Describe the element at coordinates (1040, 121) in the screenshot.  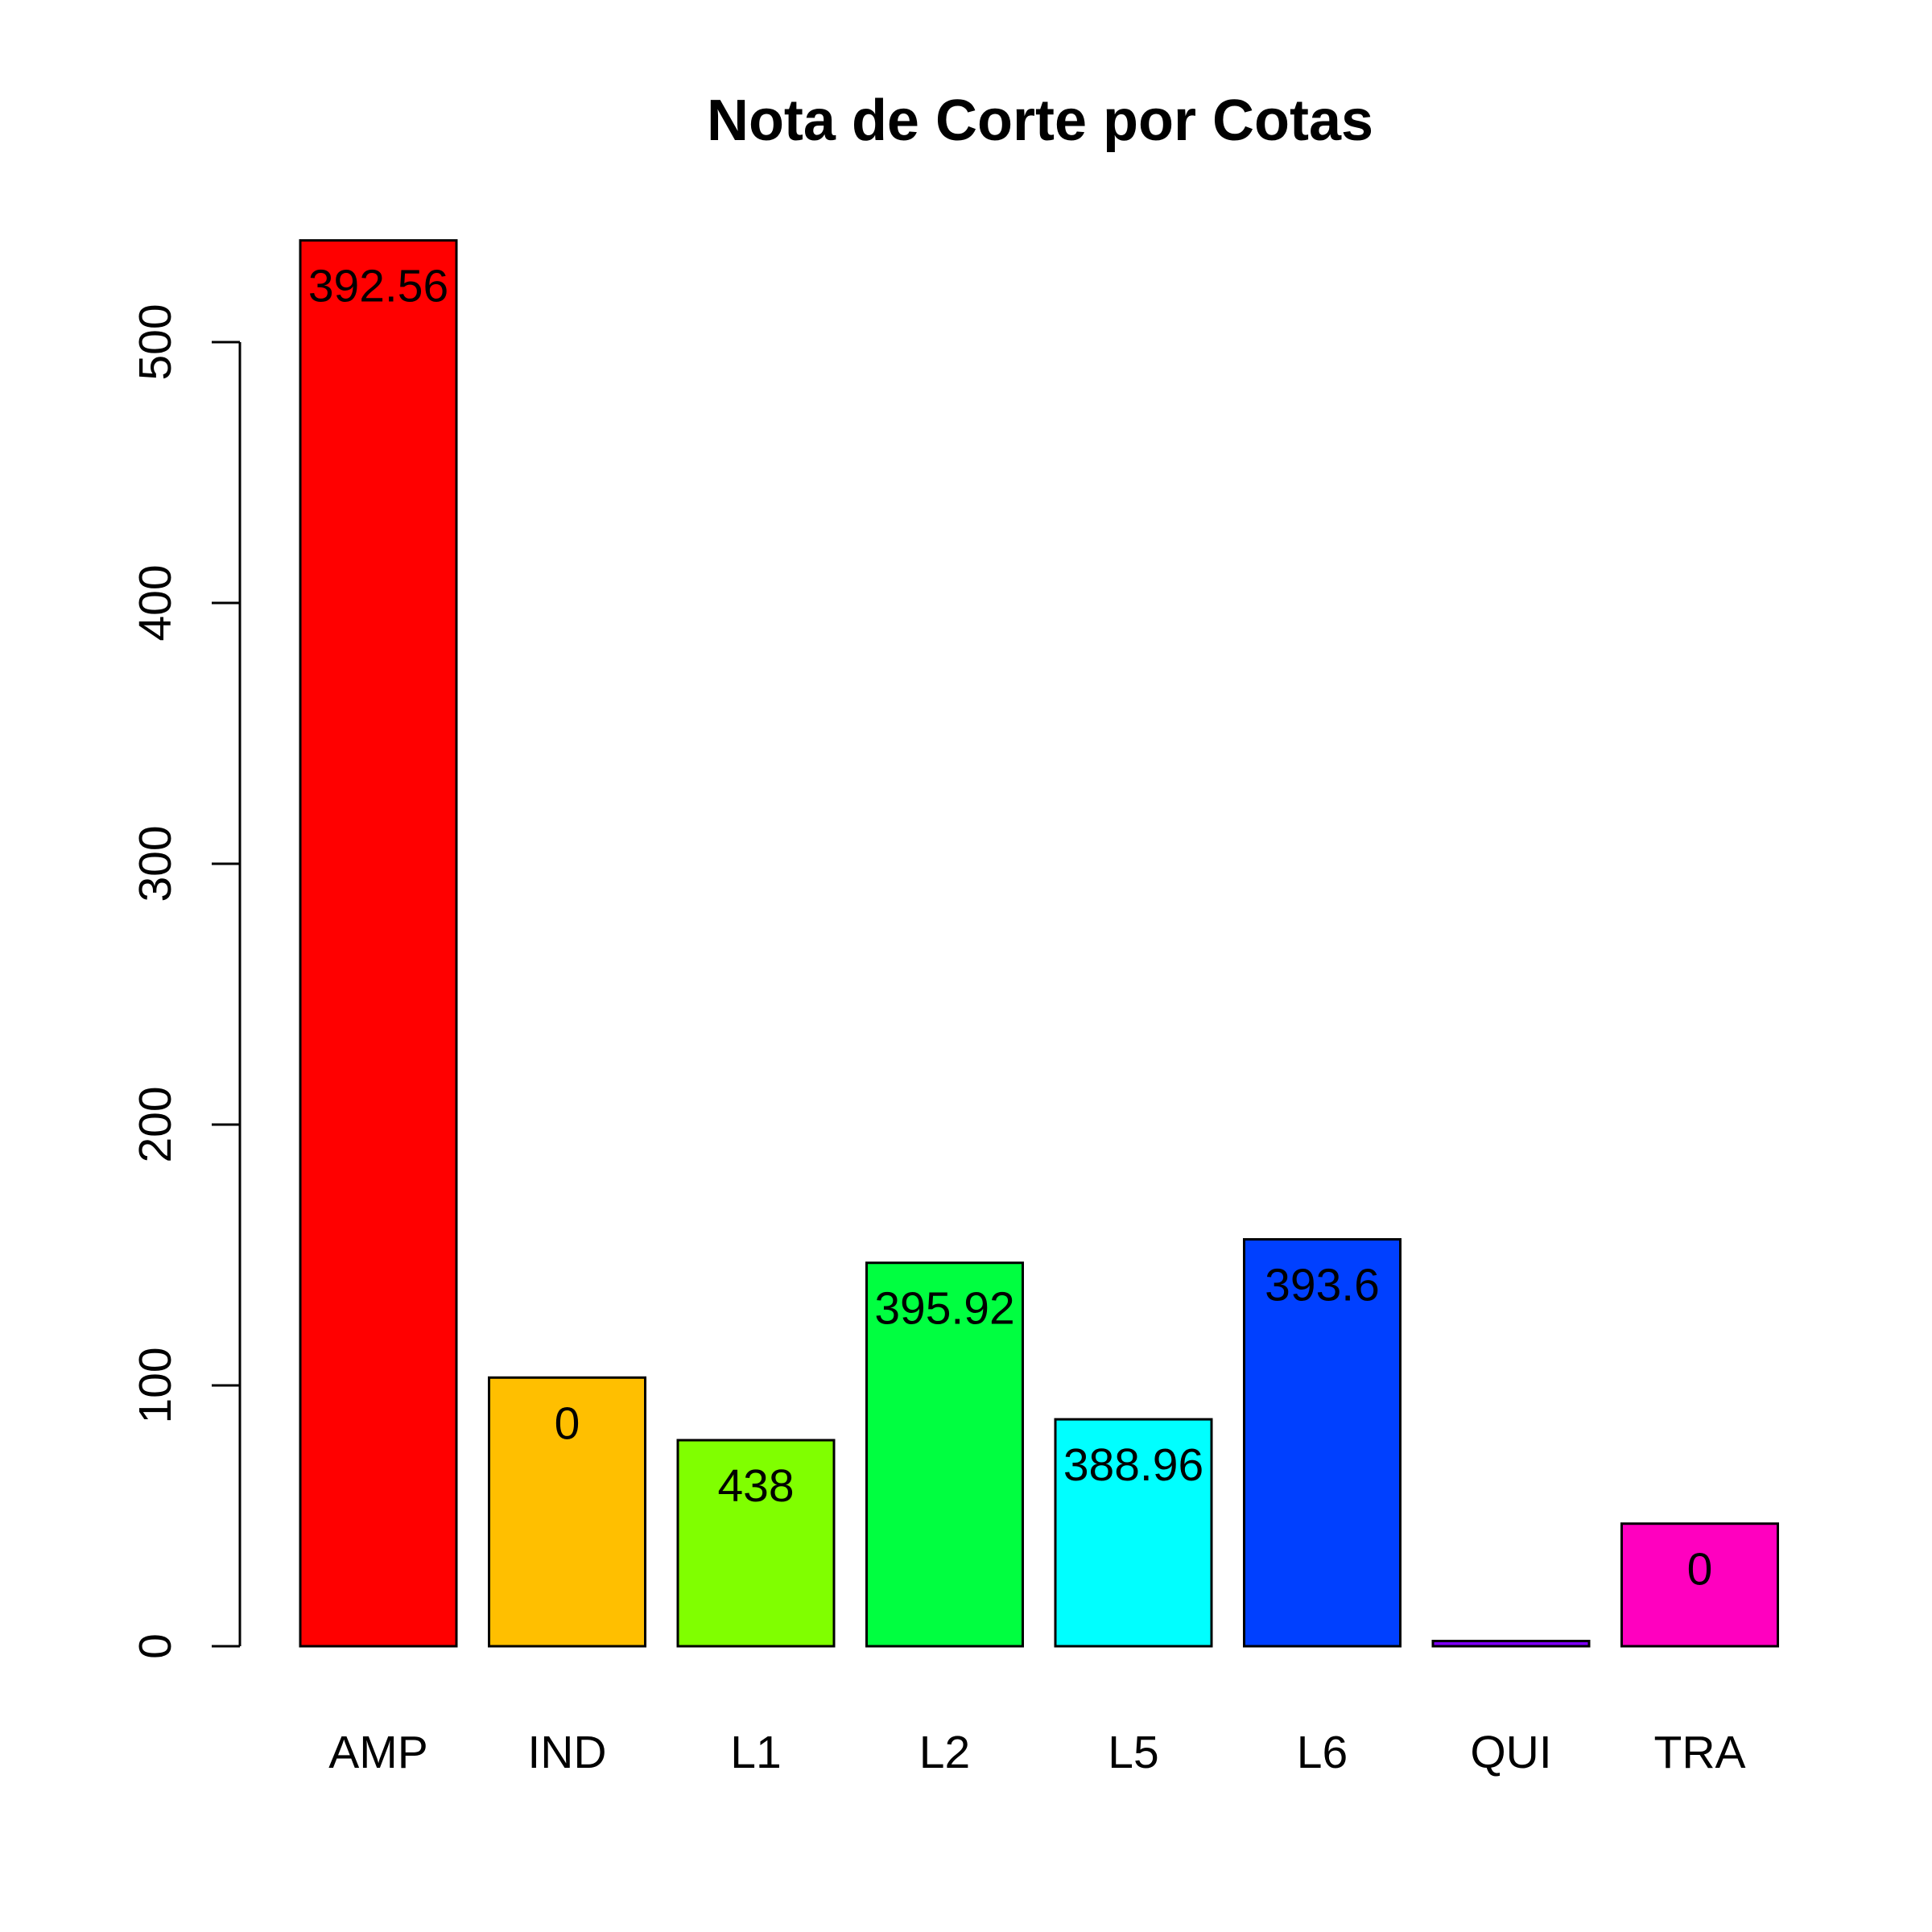
I see `chart-title: Nota de Corte por Cotas` at that location.